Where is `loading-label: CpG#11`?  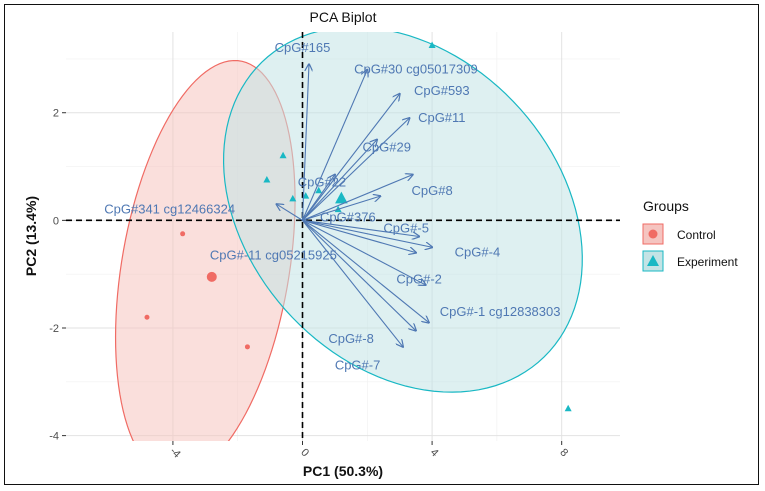
loading-label: CpG#11 is located at coordinates (441, 117).